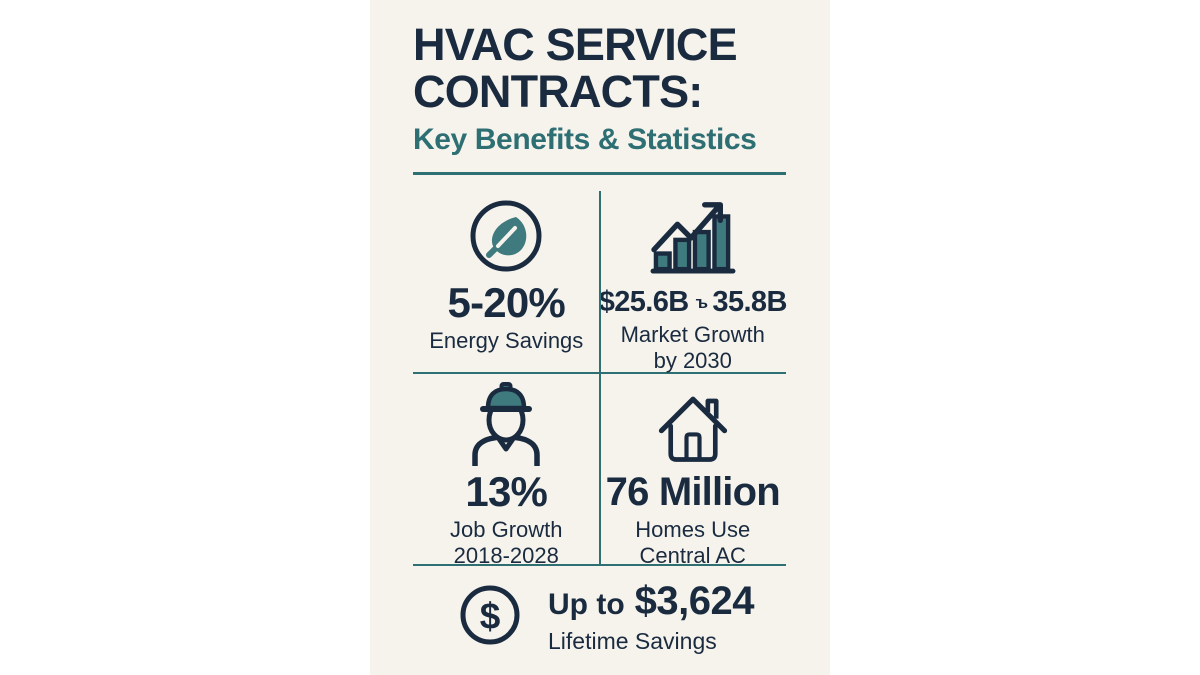 The height and width of the screenshot is (675, 1200). I want to click on stat-job-growth: 13% Job Growth 2018-2028, so click(506, 471).